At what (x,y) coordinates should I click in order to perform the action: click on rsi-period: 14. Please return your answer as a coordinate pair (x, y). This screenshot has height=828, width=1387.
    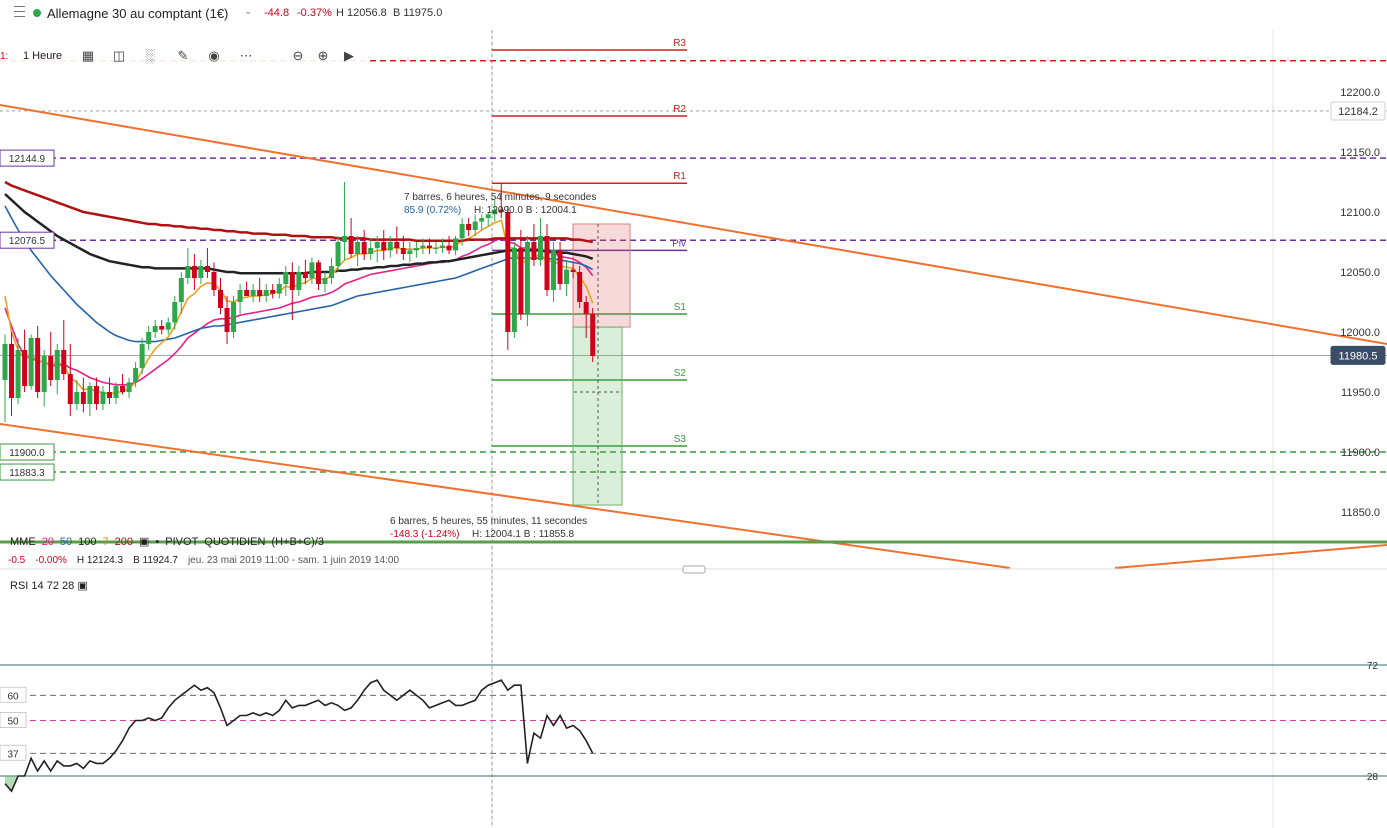
    Looking at the image, I should click on (37, 586).